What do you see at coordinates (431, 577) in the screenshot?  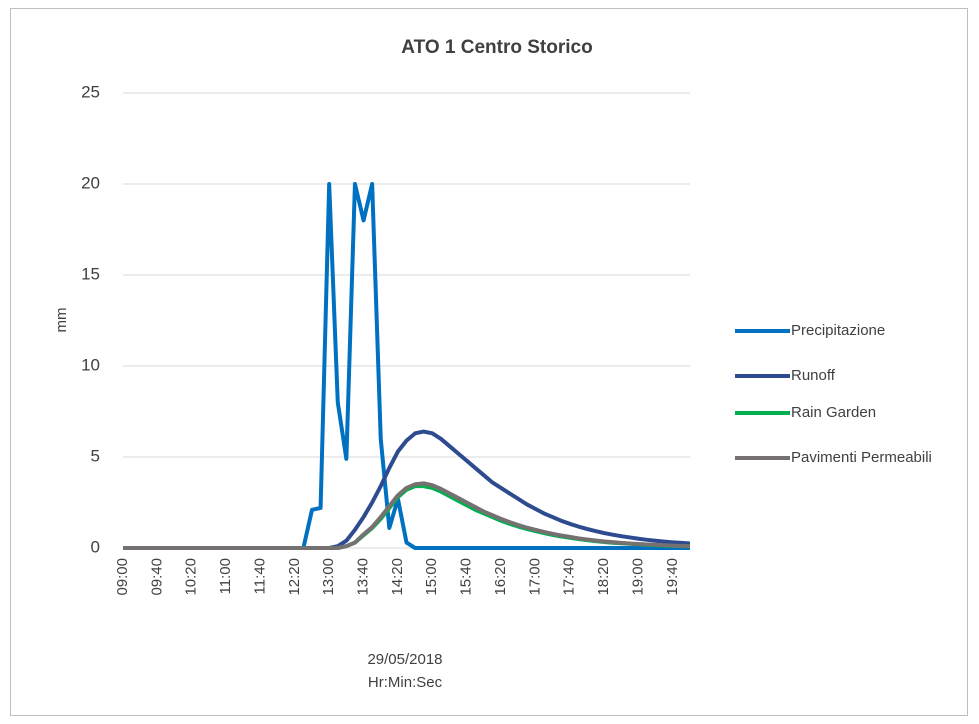 I see `x-tick-label: 15:00` at bounding box center [431, 577].